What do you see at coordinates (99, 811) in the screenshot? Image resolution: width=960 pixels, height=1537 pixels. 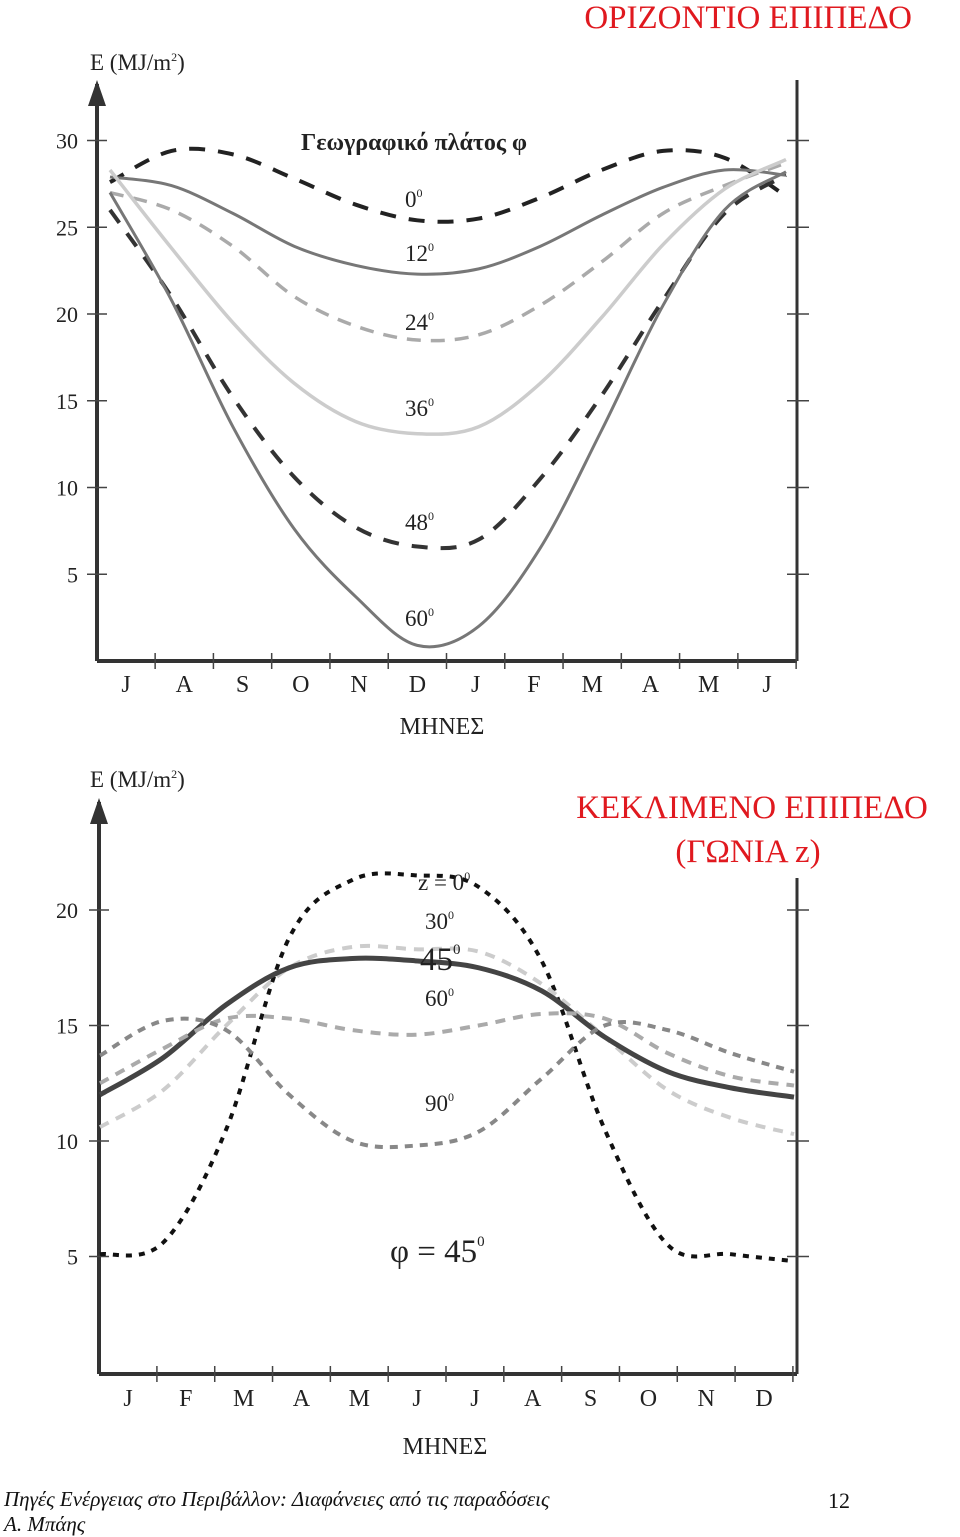 I see `tilted-y-axis-arrow` at bounding box center [99, 811].